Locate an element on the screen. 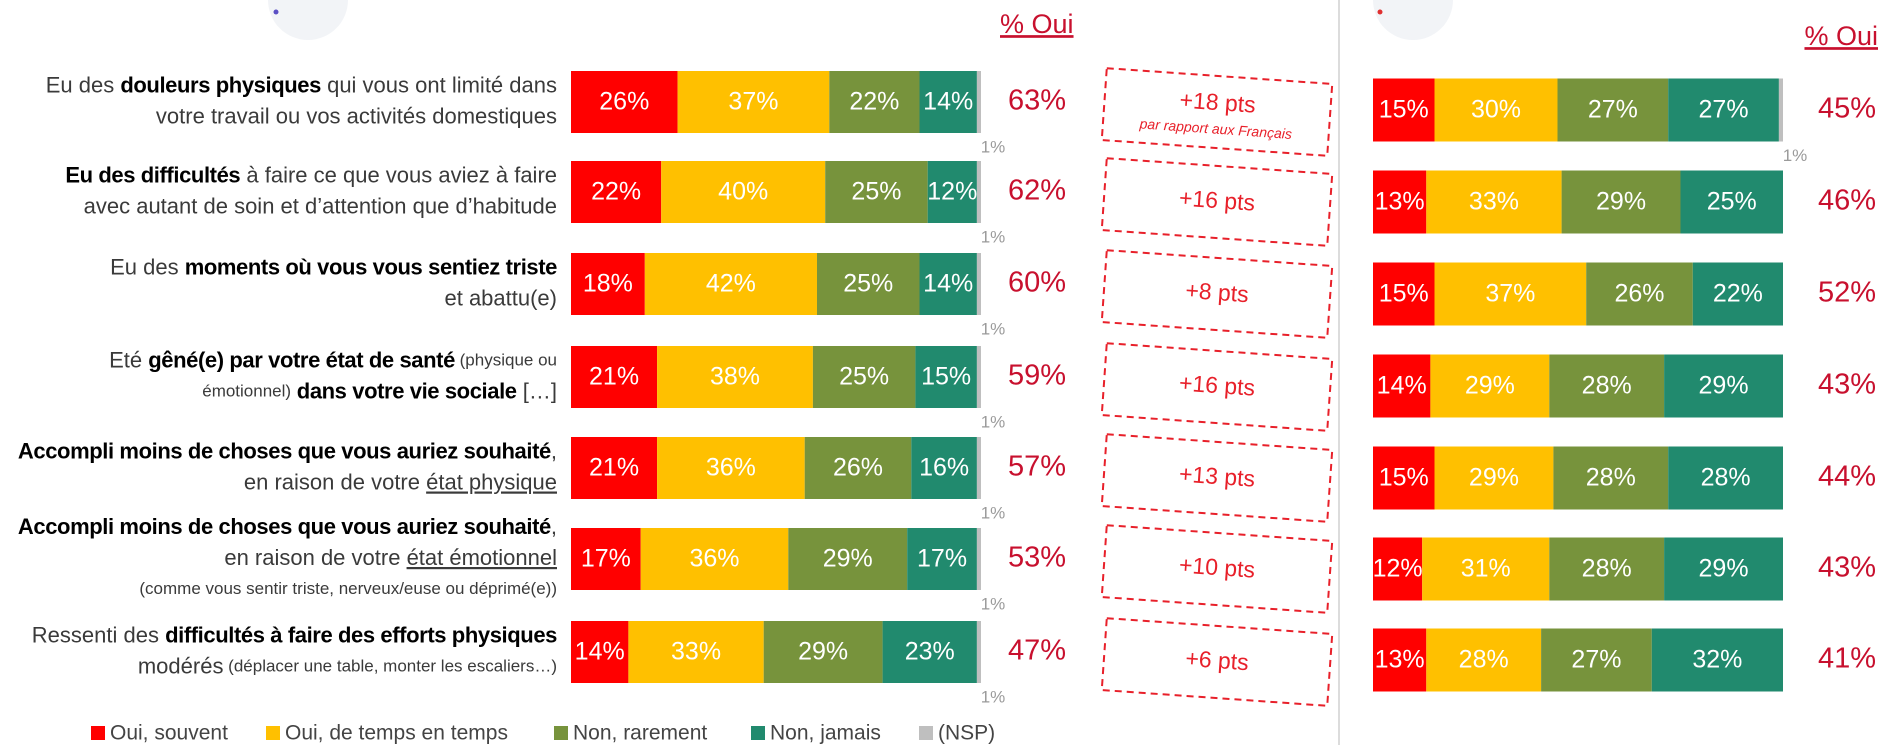 The width and height of the screenshot is (1881, 745). comparison-text: +6 pts is located at coordinates (1217, 660).